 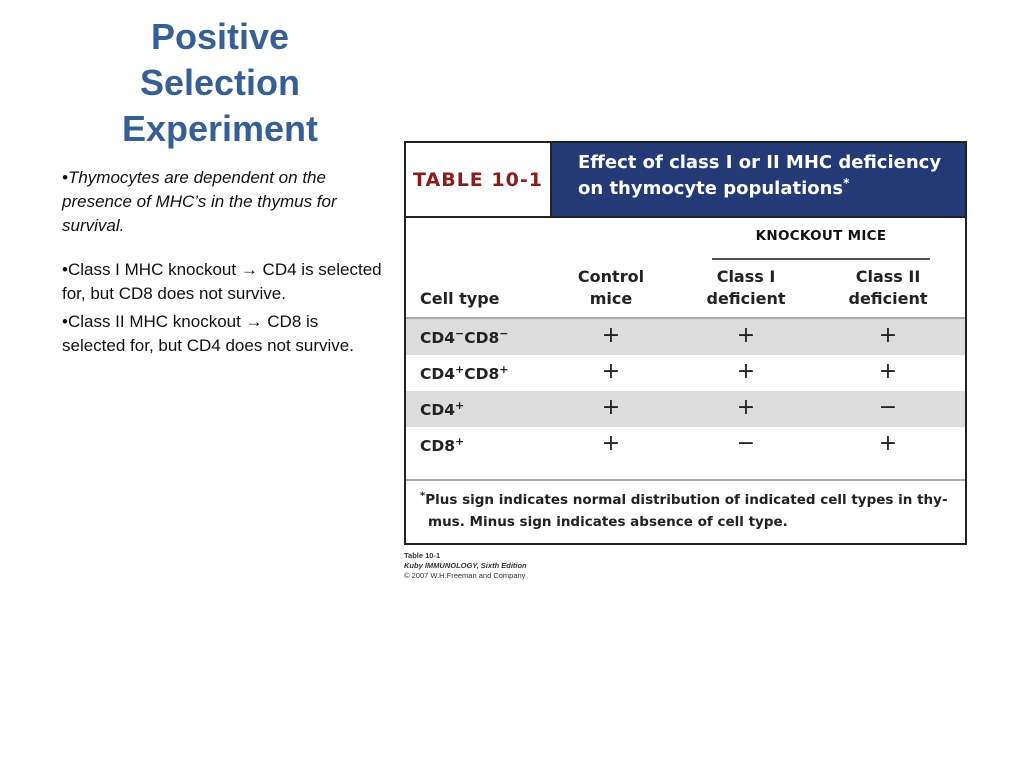 What do you see at coordinates (821, 259) in the screenshot?
I see `knockout-divider` at bounding box center [821, 259].